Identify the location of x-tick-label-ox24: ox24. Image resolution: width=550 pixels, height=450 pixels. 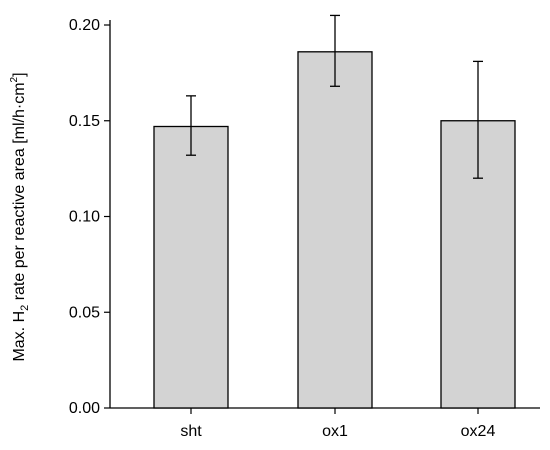
(478, 431).